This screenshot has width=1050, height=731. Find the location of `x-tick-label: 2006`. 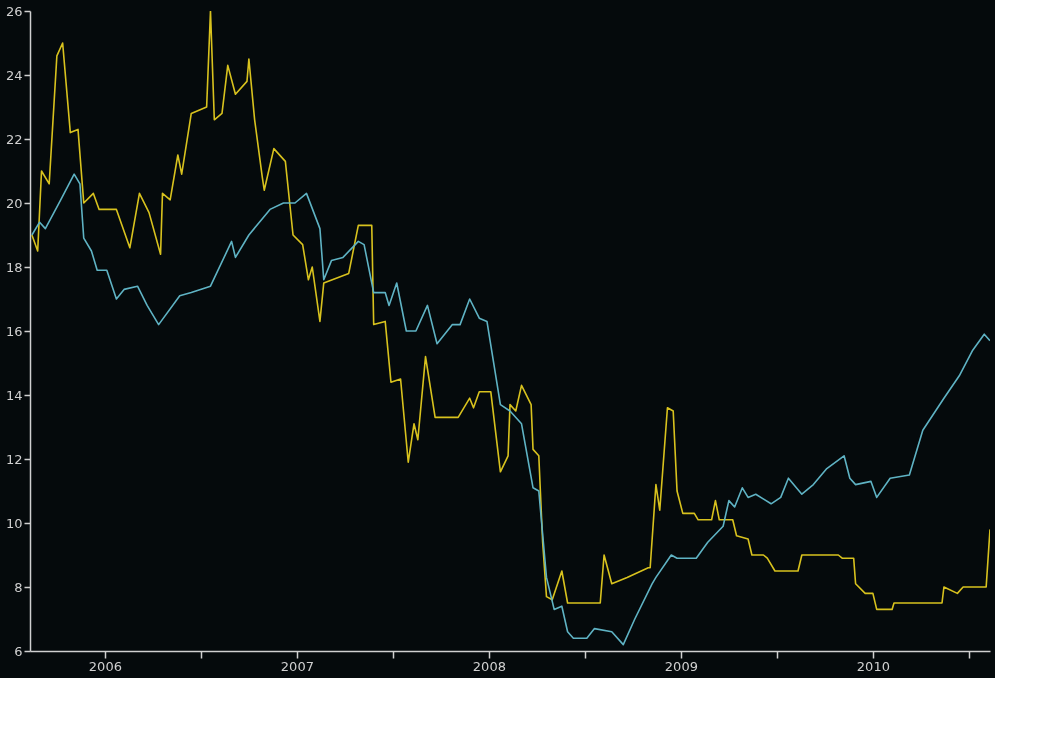

x-tick-label: 2006 is located at coordinates (105, 666).